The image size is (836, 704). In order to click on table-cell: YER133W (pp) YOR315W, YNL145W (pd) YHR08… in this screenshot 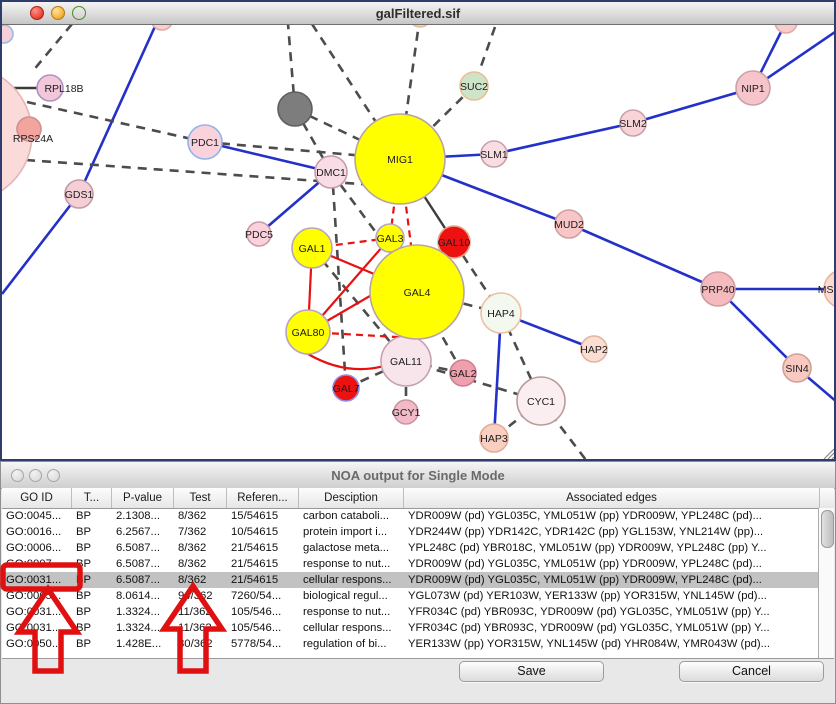, I will do `click(589, 644)`.